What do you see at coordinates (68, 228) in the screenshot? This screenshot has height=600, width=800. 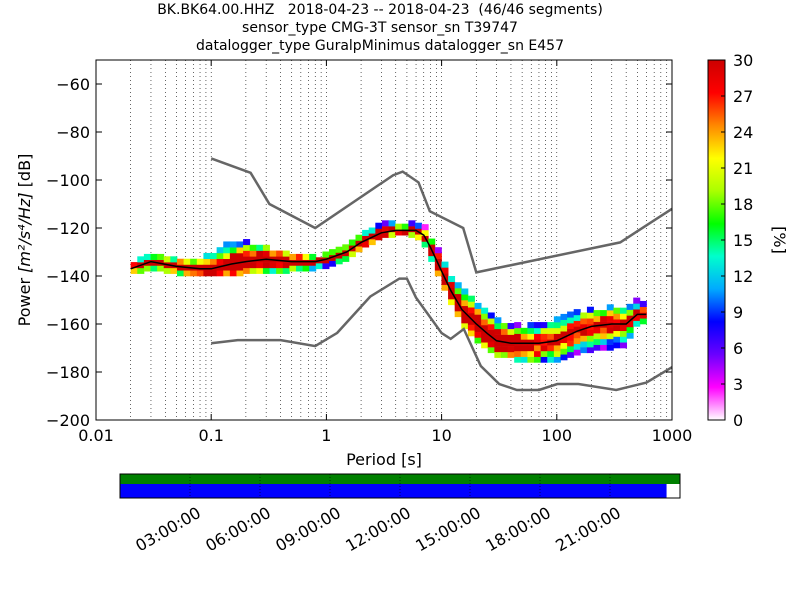 I see `y-tick-label: −120` at bounding box center [68, 228].